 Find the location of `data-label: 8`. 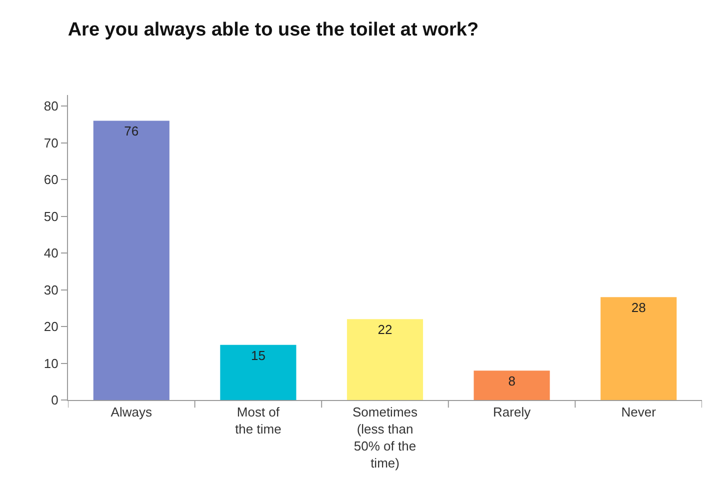

data-label: 8 is located at coordinates (512, 381).